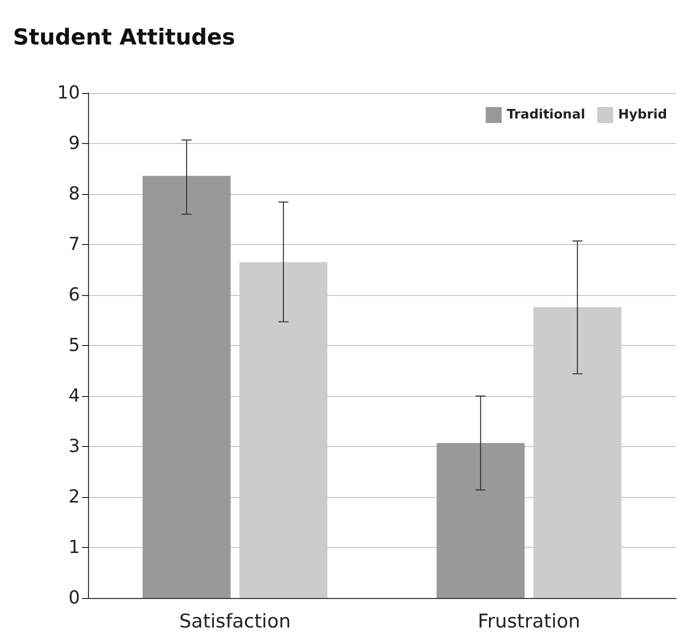  I want to click on y-tick-label: 2, so click(74, 497).